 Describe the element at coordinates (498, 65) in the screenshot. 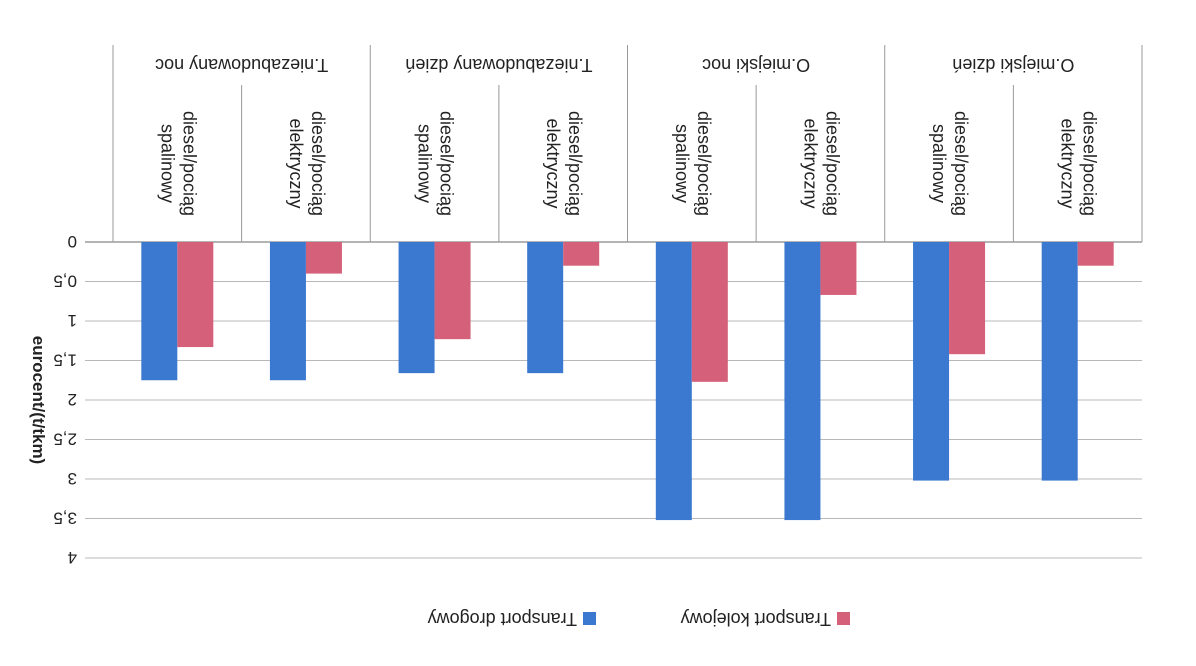

I see `group-label: T.niezabudowany dzień` at that location.